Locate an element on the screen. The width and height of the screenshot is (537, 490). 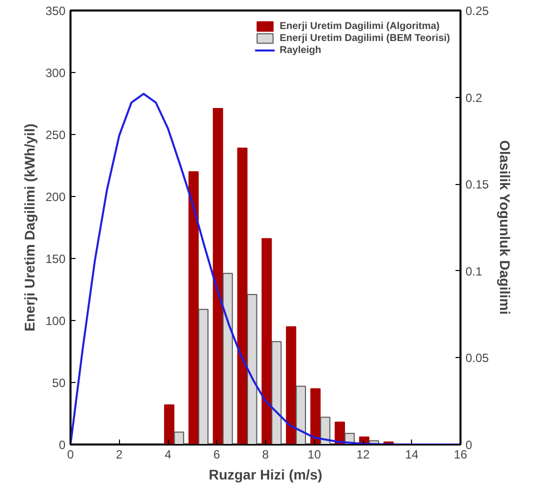
x-tick-label: 0 is located at coordinates (70, 455).